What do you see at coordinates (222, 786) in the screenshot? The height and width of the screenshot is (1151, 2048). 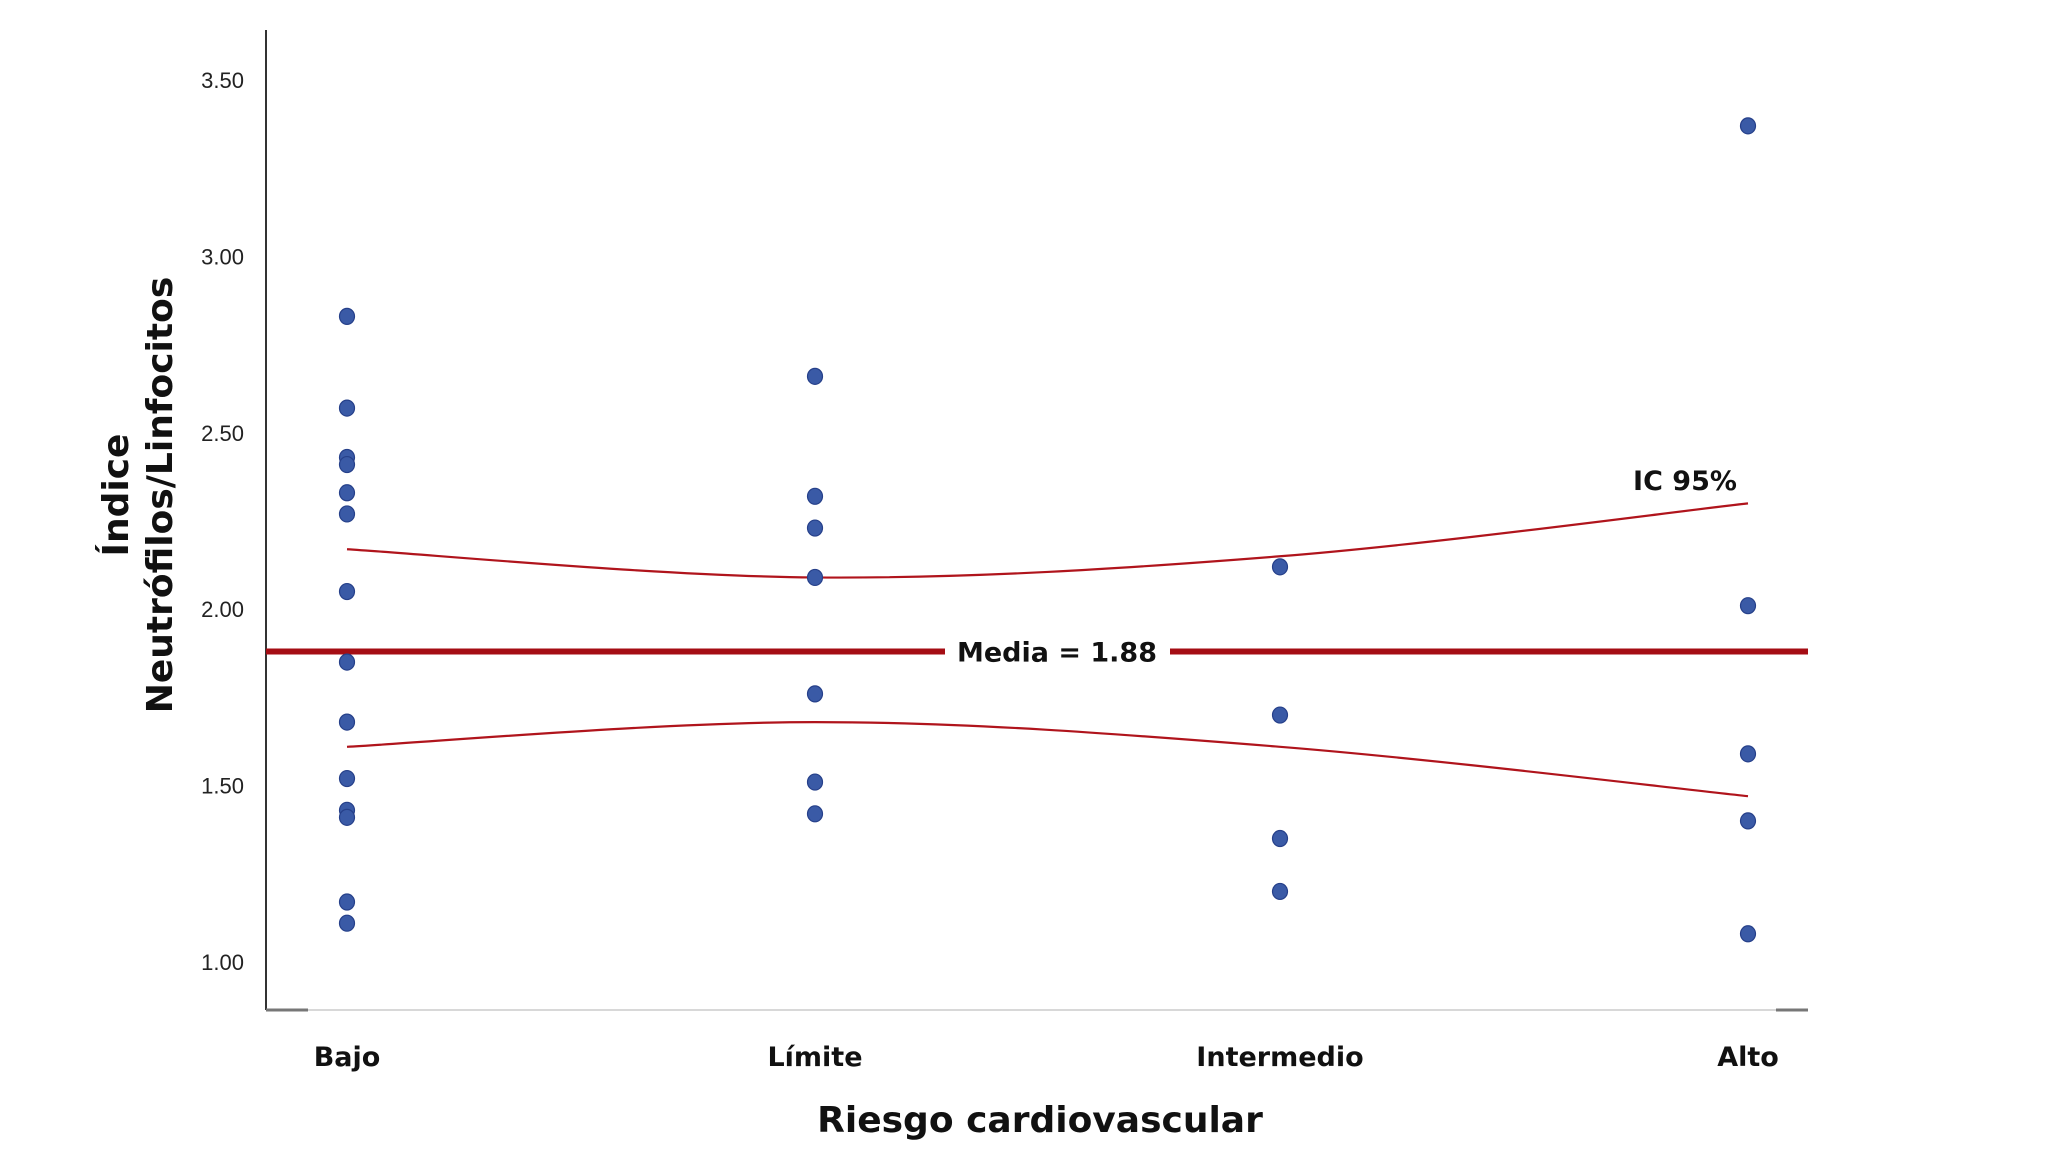 I see `y-tick-label: 1.50` at bounding box center [222, 786].